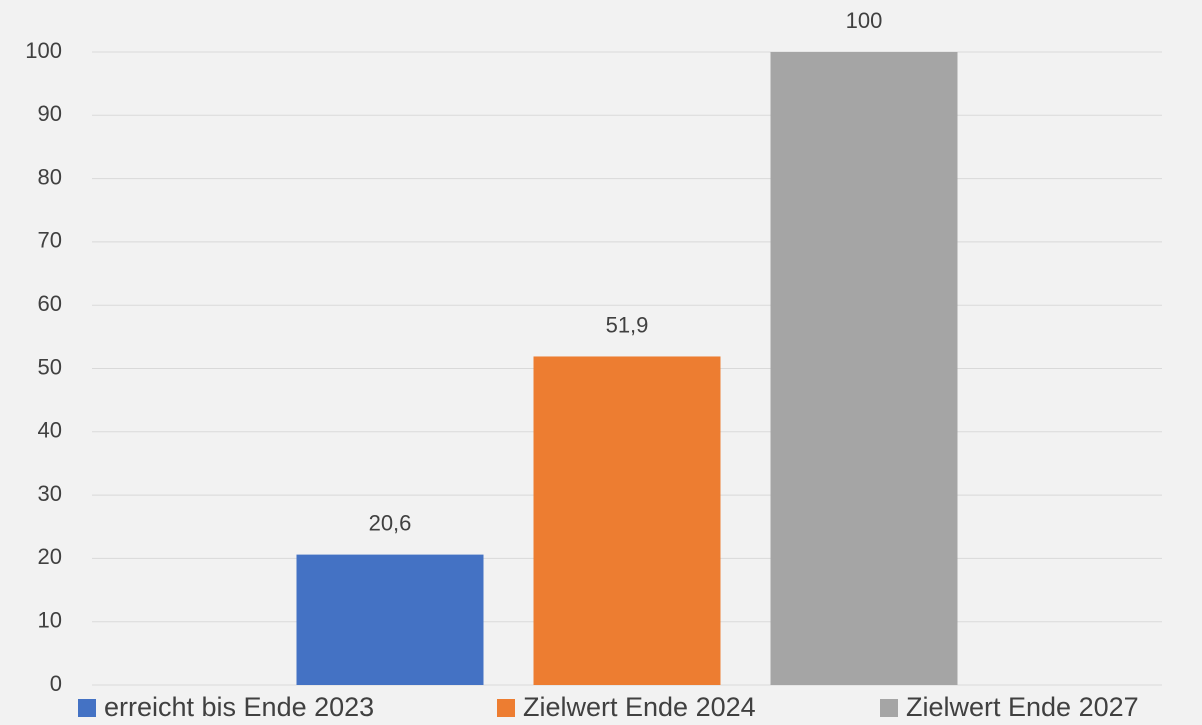  What do you see at coordinates (43, 50) in the screenshot?
I see `y-tick-label: 100` at bounding box center [43, 50].